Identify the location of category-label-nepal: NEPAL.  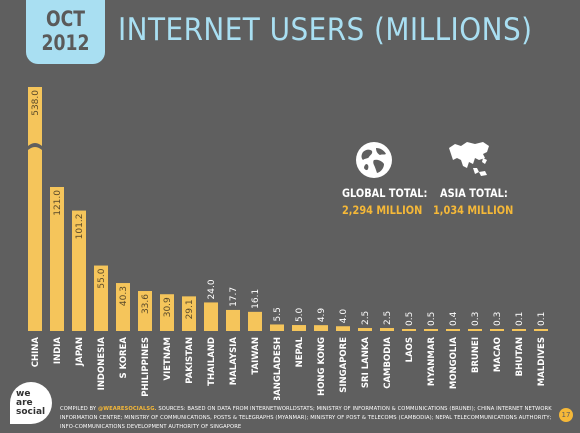
(300, 351).